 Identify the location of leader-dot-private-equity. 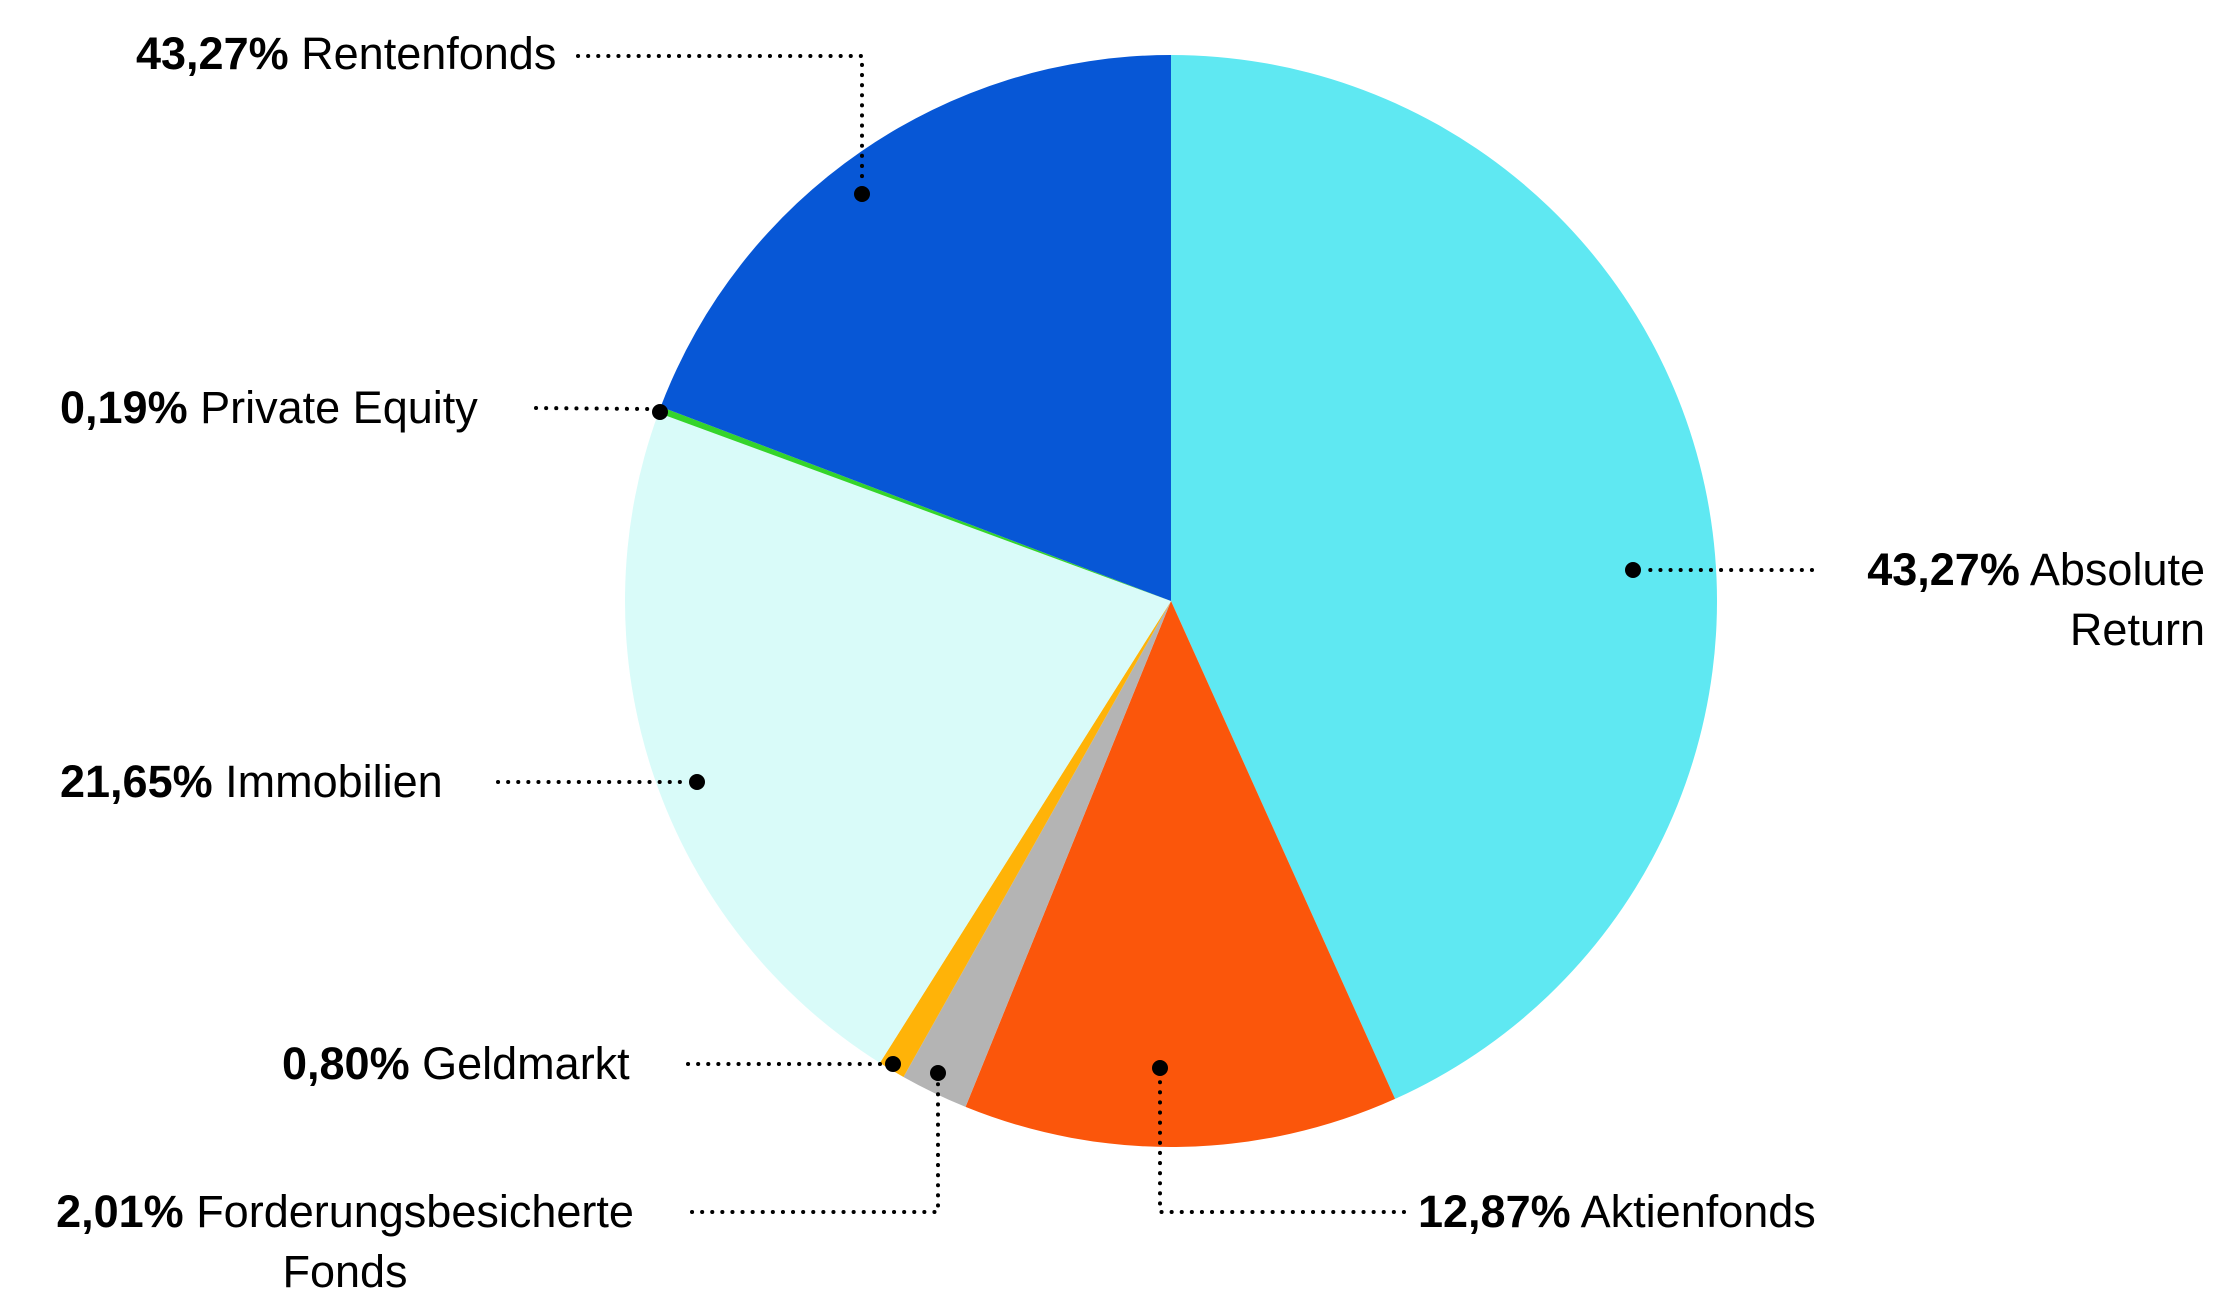
(660, 412).